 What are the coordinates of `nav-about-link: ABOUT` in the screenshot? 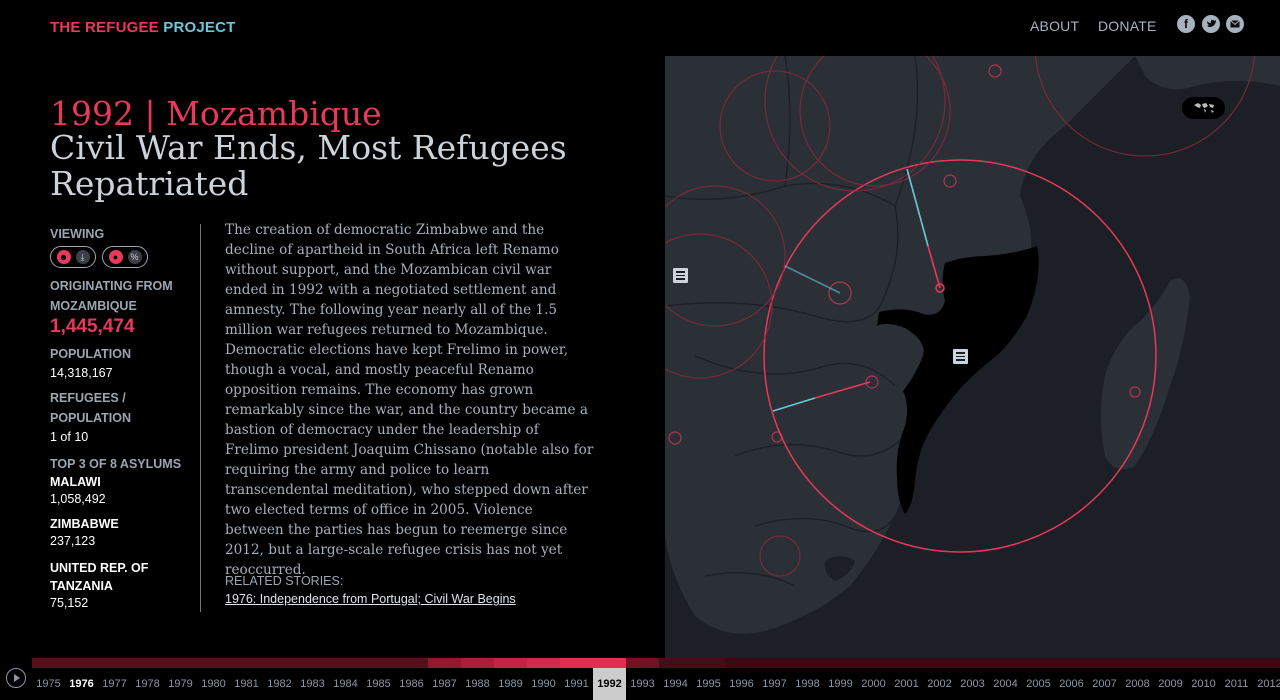 It's located at (1055, 26).